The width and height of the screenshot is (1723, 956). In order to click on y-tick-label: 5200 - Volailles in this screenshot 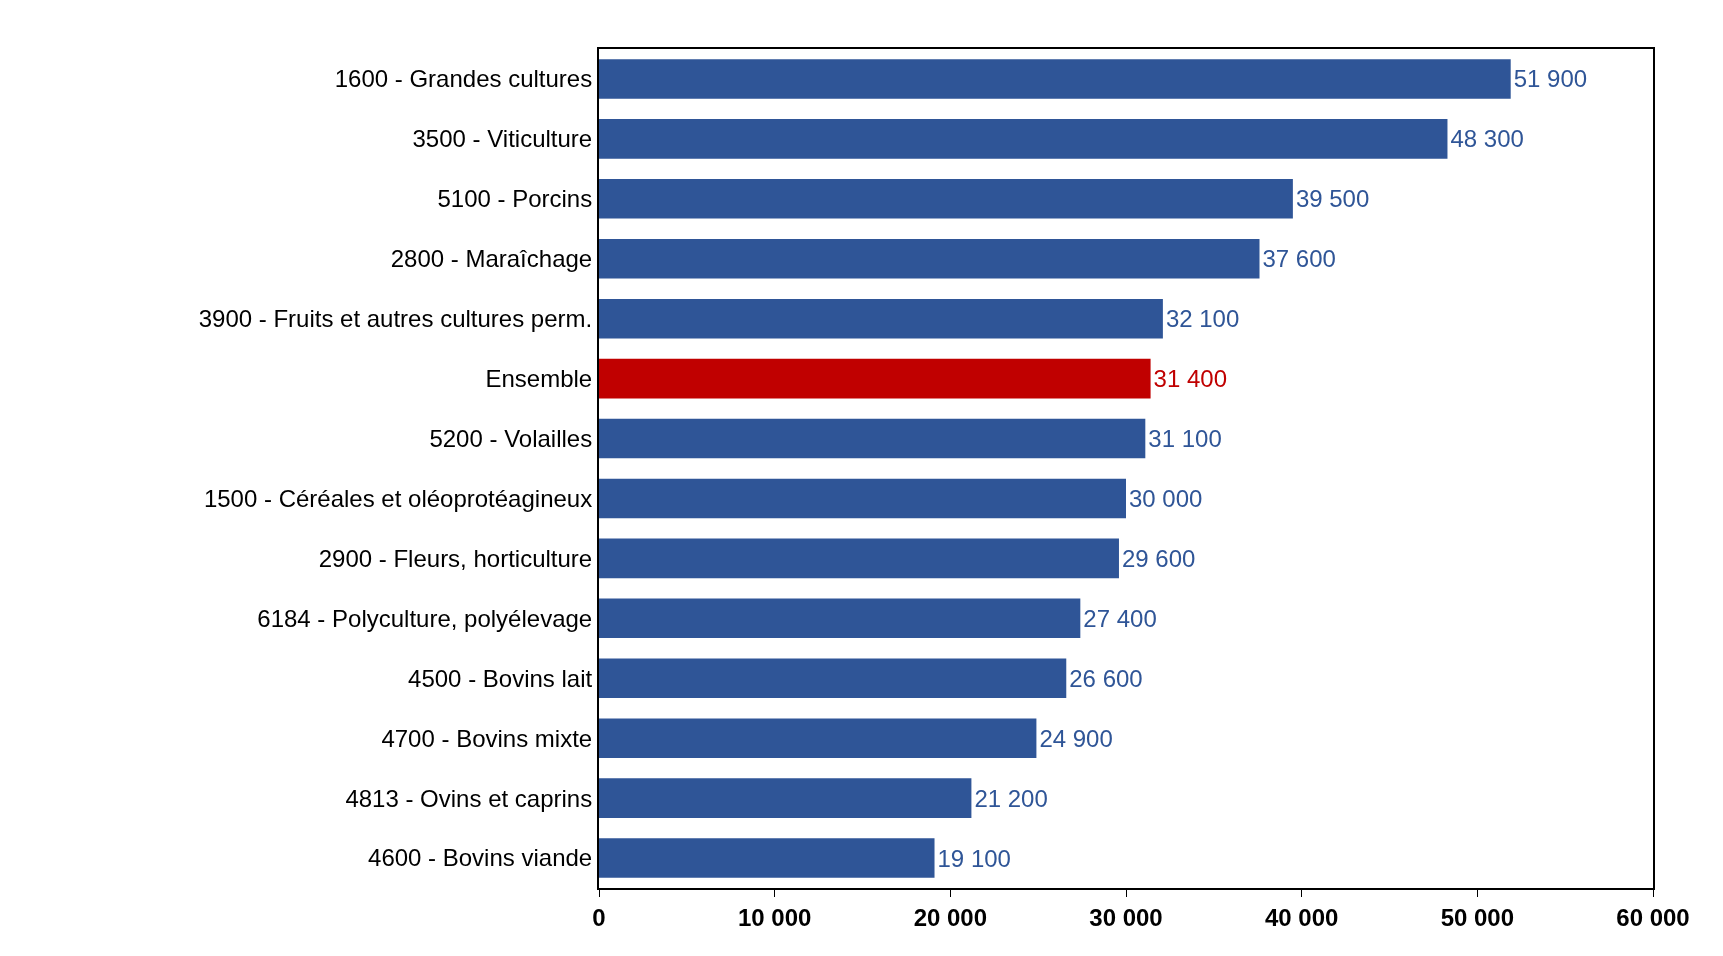, I will do `click(511, 438)`.